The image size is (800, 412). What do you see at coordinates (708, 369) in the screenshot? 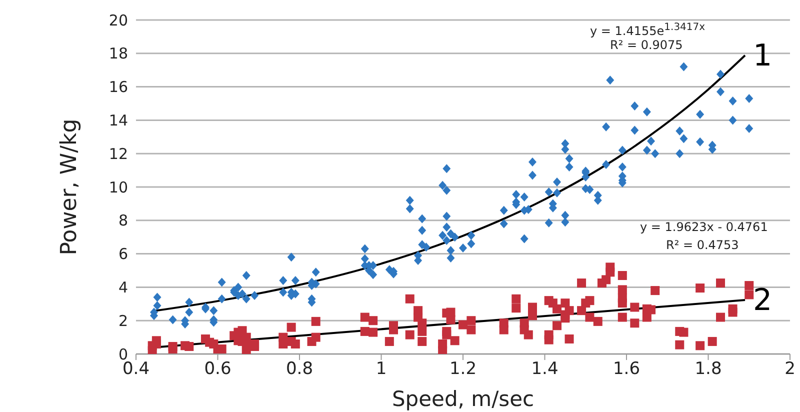
I see `x-tick-label: 1.8` at bounding box center [708, 369].